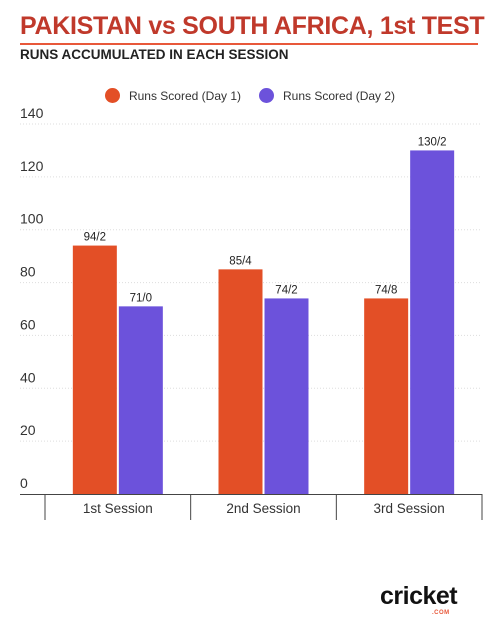  I want to click on x-tick-label: 1st Session, so click(118, 508).